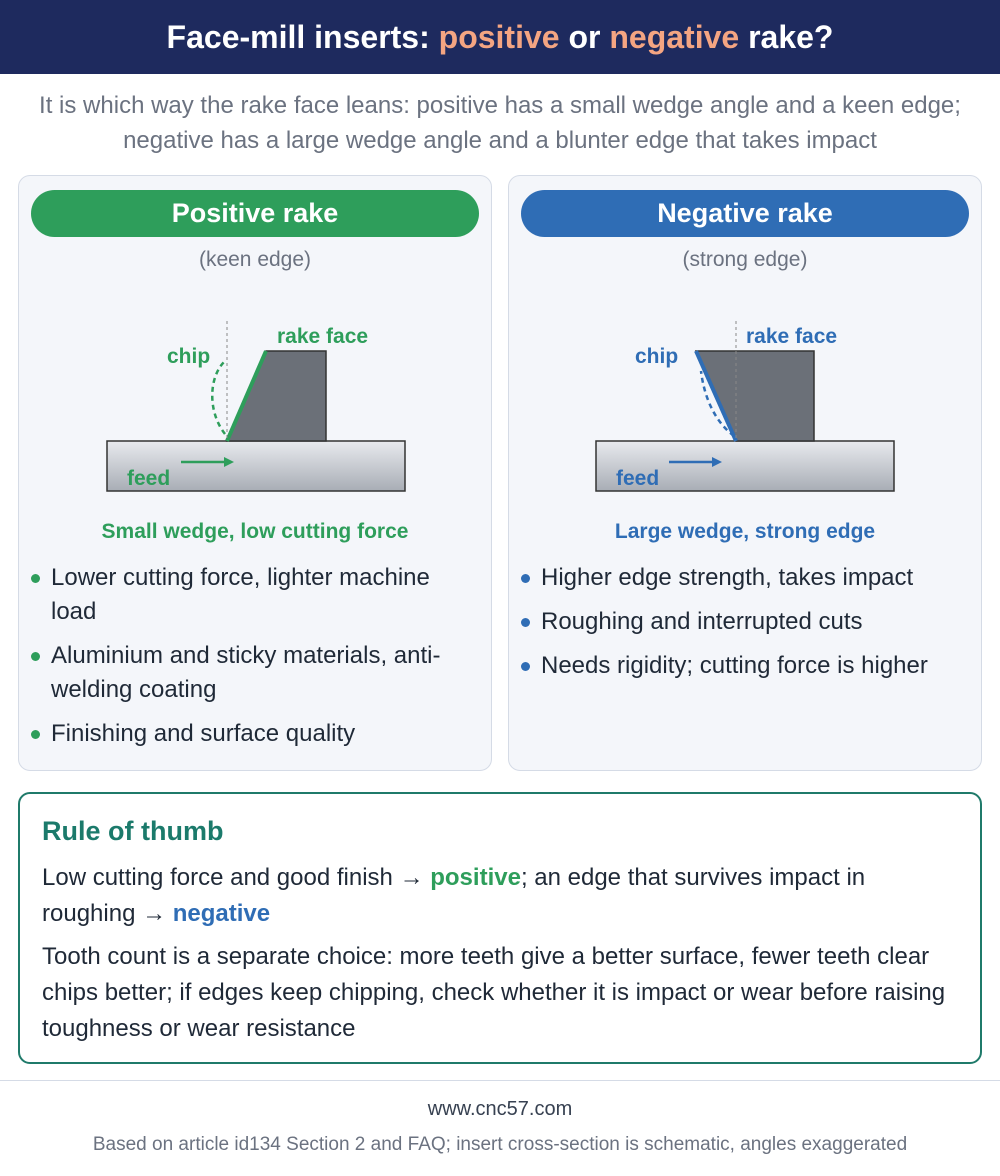 The image size is (1000, 1176). I want to click on panel-note: (strong edge), so click(745, 259).